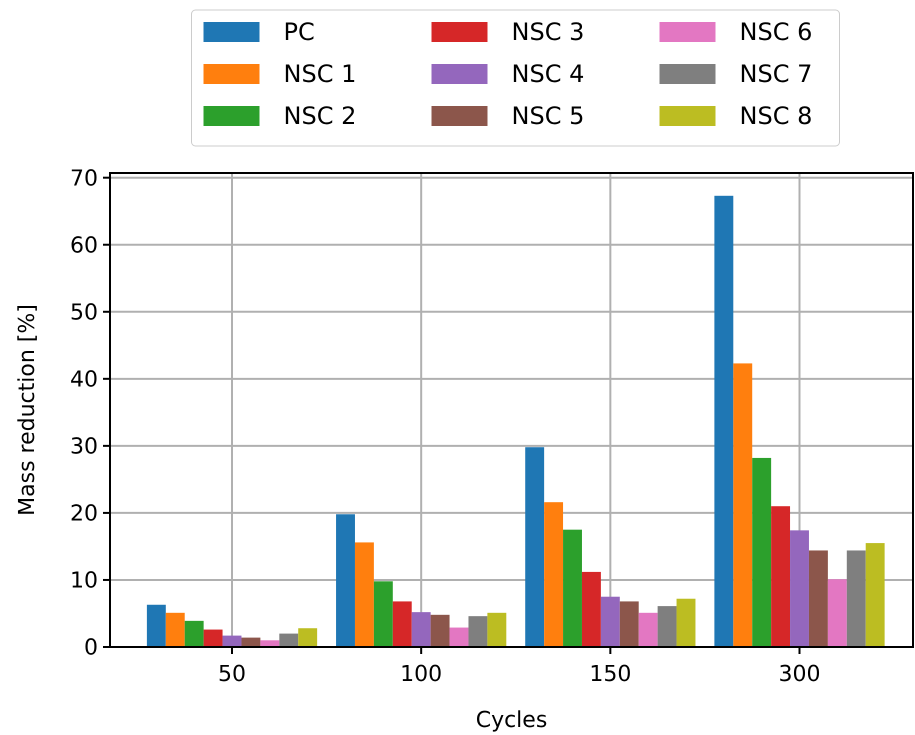 The image size is (915, 735). What do you see at coordinates (84, 581) in the screenshot?
I see `y-tick-label: 10` at bounding box center [84, 581].